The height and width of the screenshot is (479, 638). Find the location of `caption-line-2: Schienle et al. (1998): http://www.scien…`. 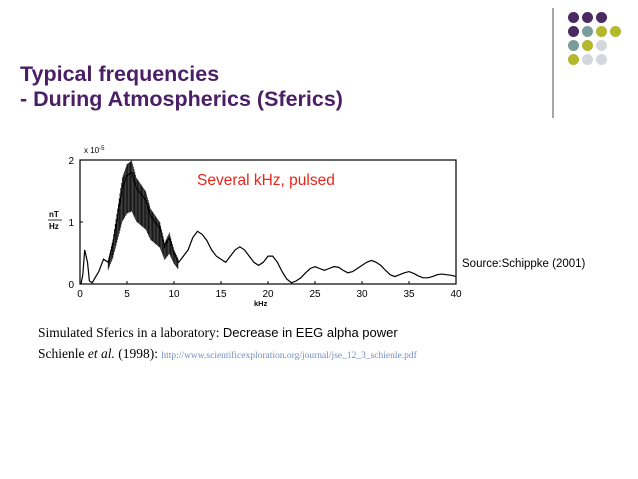

caption-line-2: Schienle et al. (1998): http://www.scien… is located at coordinates (227, 354).